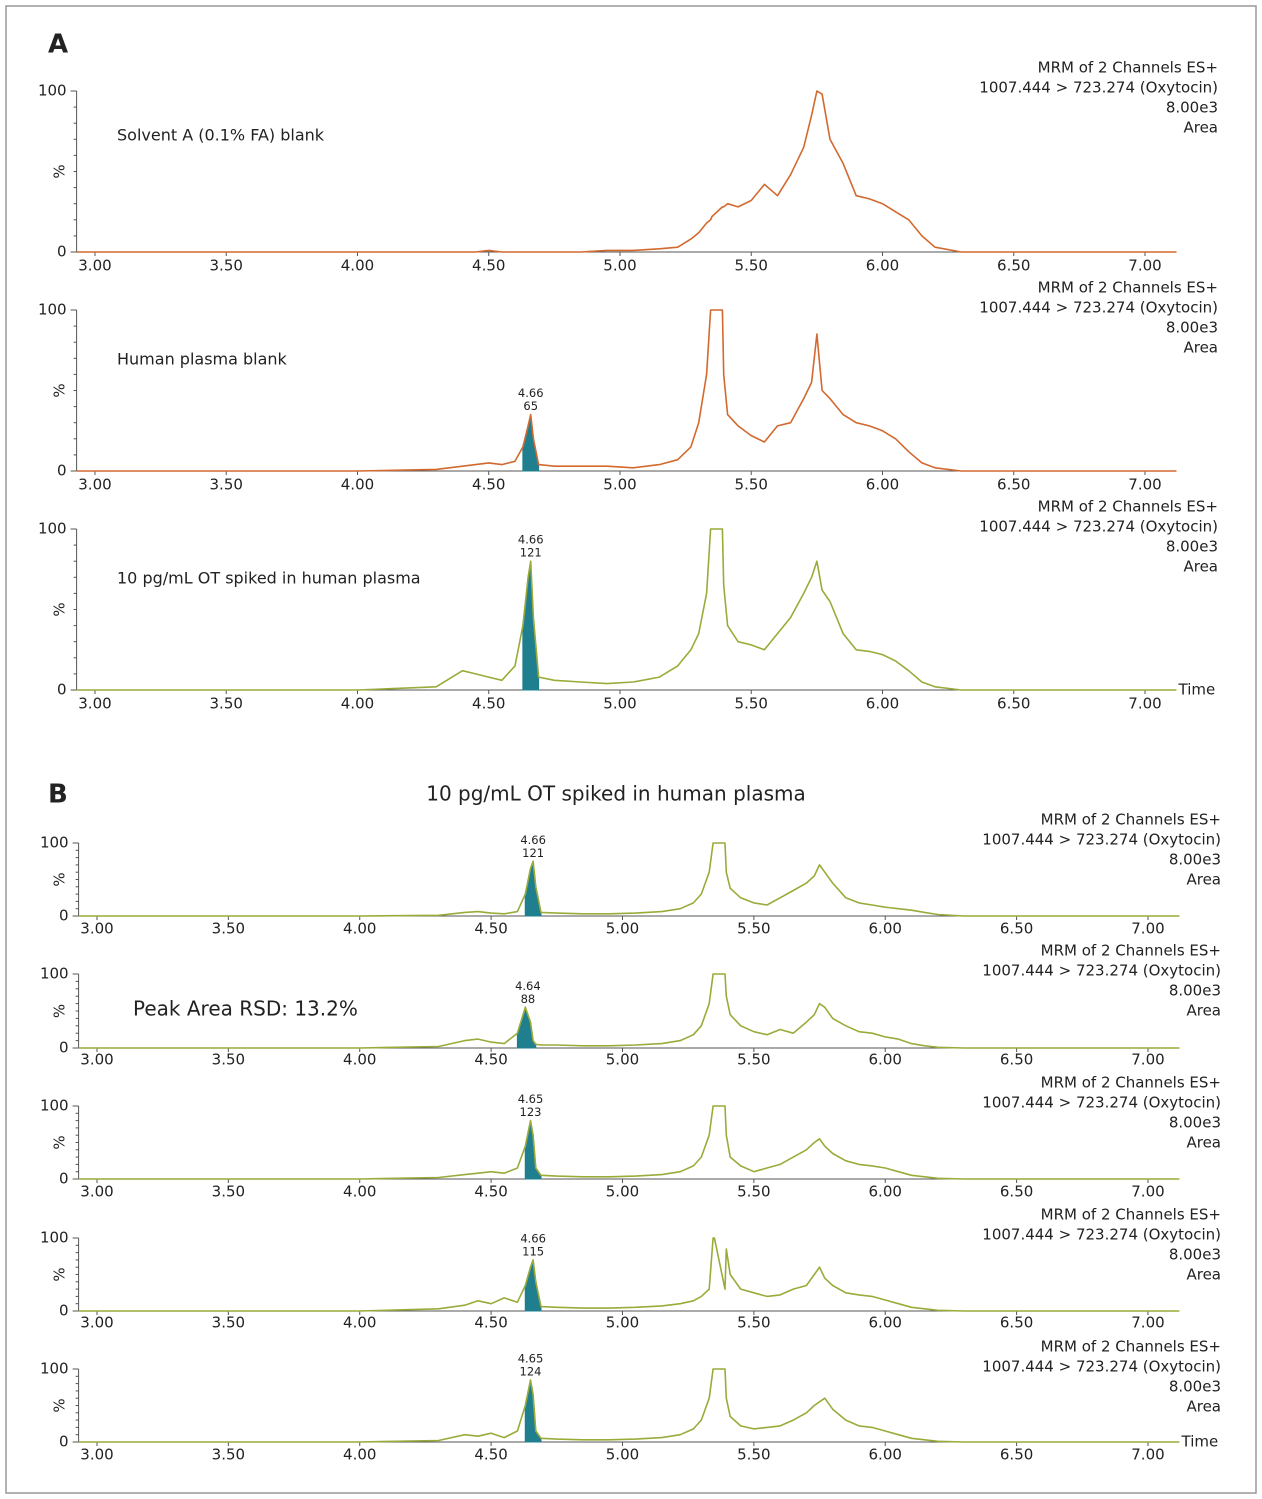 The height and width of the screenshot is (1499, 1262). Describe the element at coordinates (58, 795) in the screenshot. I see `section-label: B` at that location.